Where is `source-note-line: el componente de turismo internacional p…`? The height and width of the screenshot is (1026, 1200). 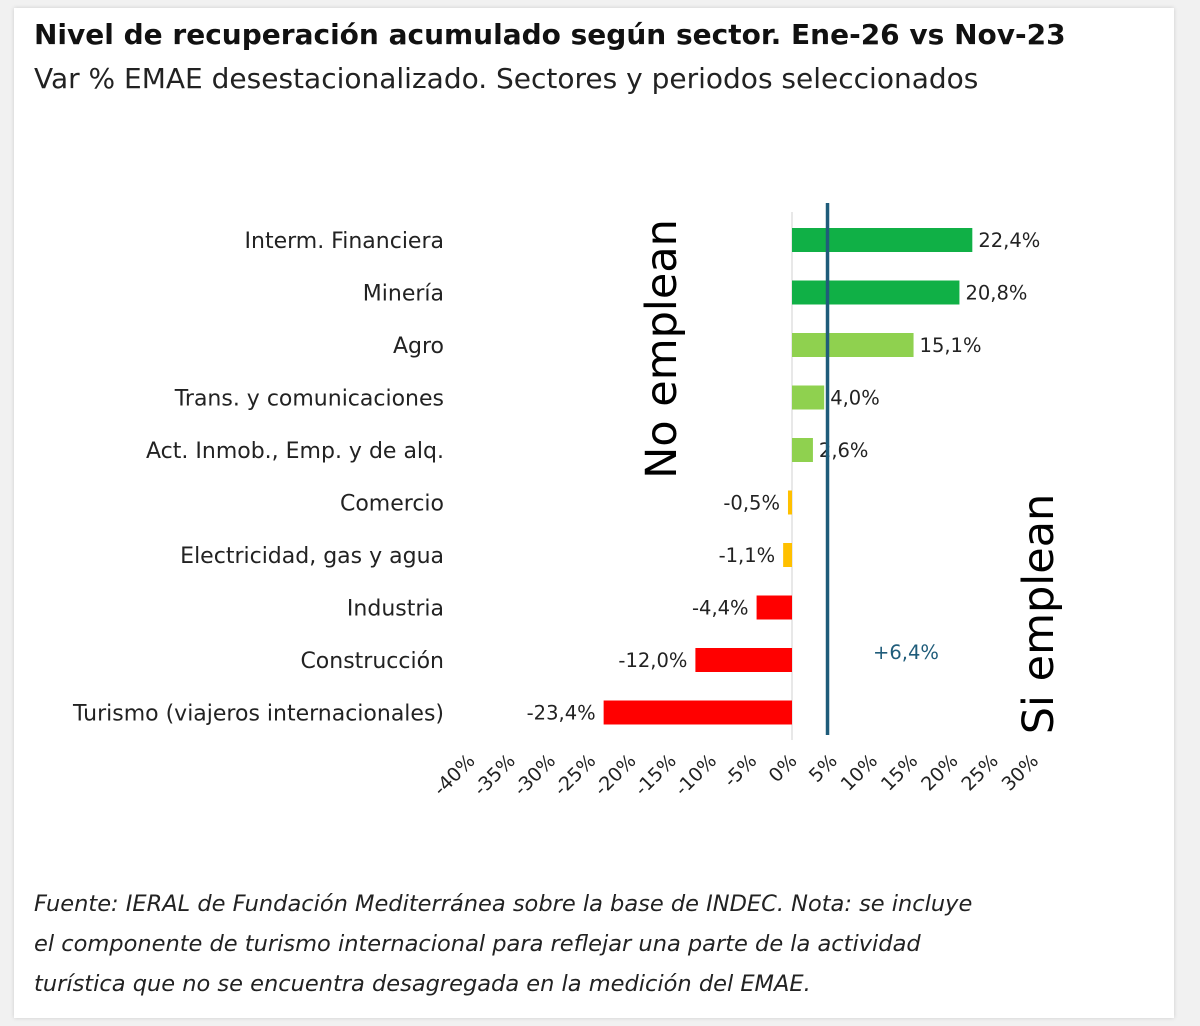 source-note-line: el componente de turismo internacional p… is located at coordinates (477, 944).